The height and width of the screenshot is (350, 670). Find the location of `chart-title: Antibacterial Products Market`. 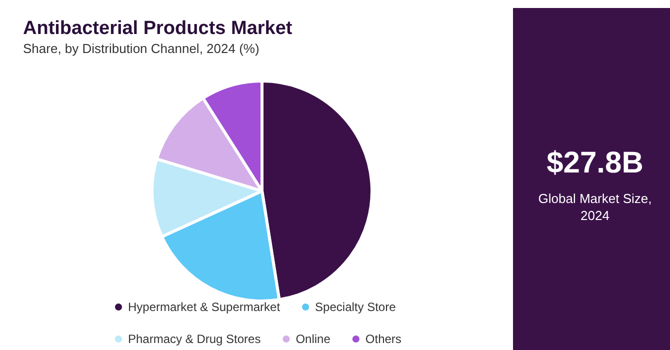

chart-title: Antibacterial Products Market is located at coordinates (158, 28).